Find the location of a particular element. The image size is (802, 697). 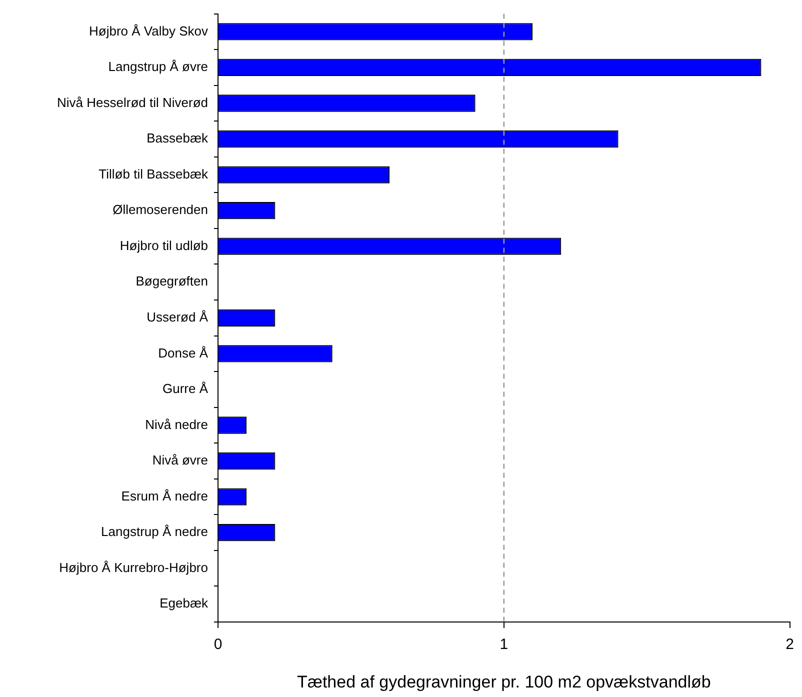

x-axis-title: Tæthed af gydegravninger pr. 100 m2 opvækstvandløb is located at coordinates (503, 682).